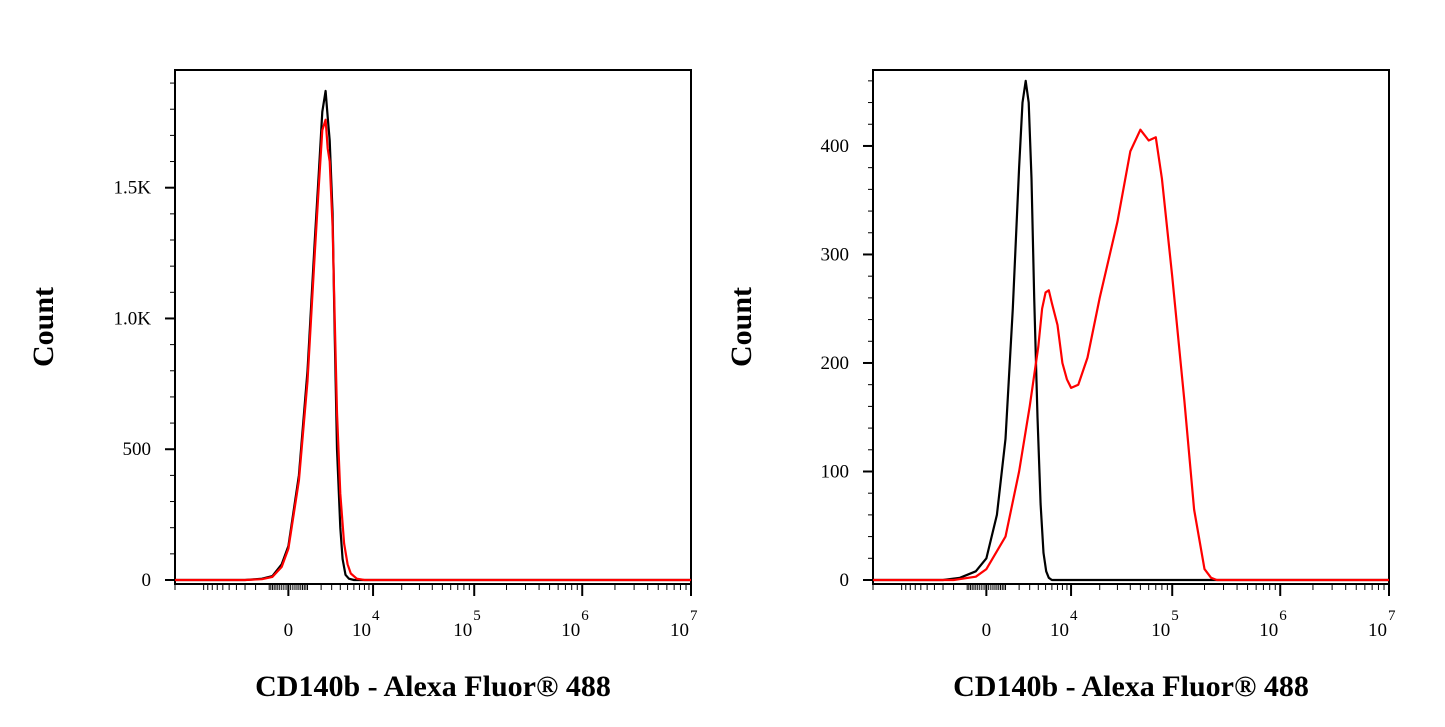  I want to click on y-tick-label: 1.5K, so click(133, 188).